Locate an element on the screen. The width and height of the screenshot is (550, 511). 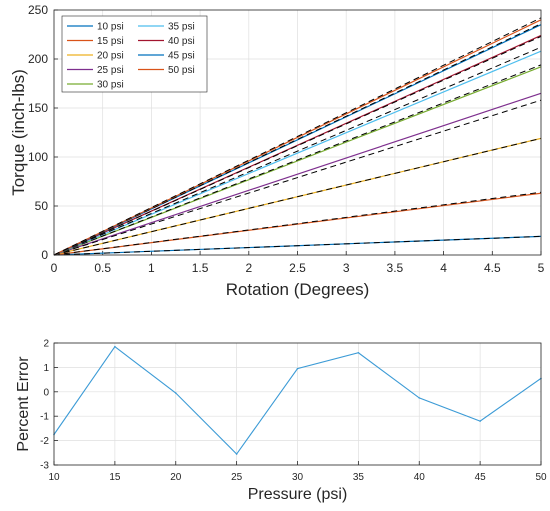
x-tick-label: 0 is located at coordinates (54, 268).